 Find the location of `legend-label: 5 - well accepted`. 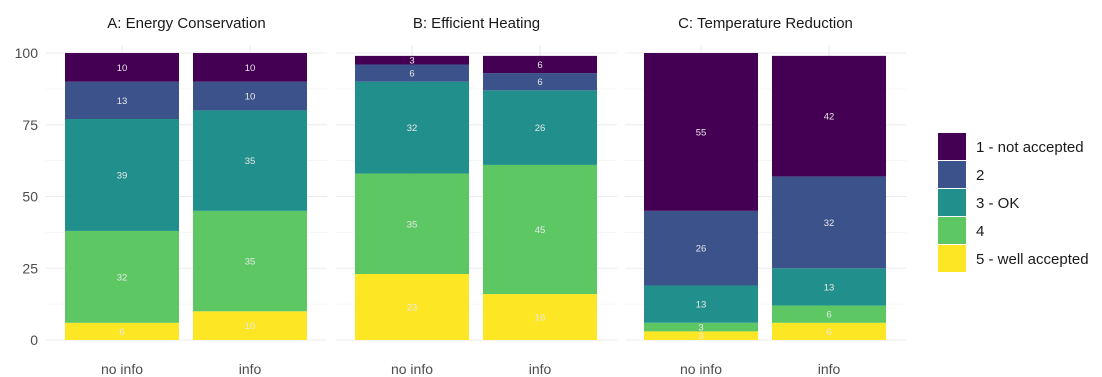

legend-label: 5 - well accepted is located at coordinates (1032, 259).